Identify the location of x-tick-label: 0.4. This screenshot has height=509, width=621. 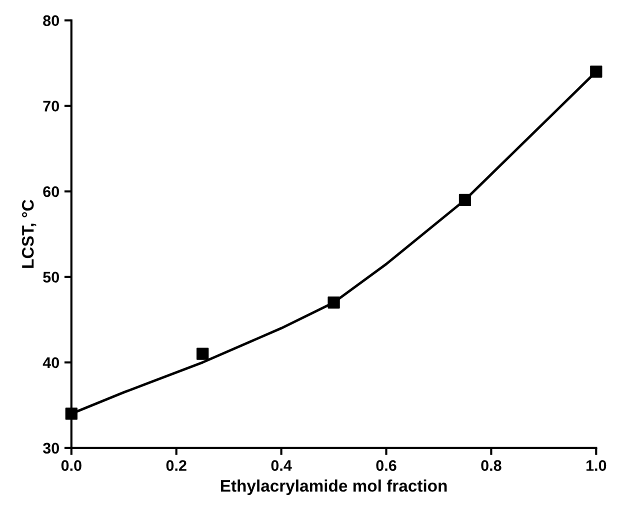
(281, 465).